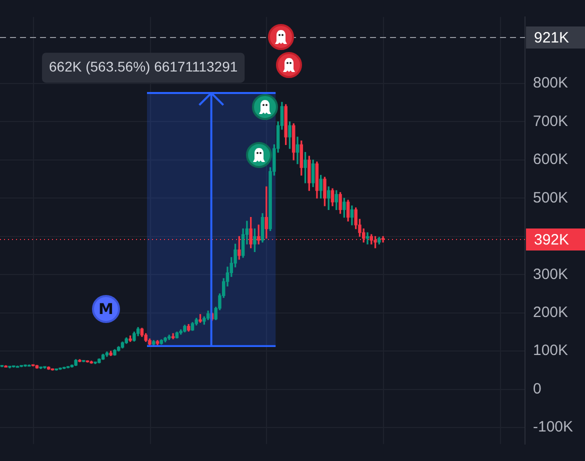  I want to click on y-tick-label: 800K, so click(550, 83).